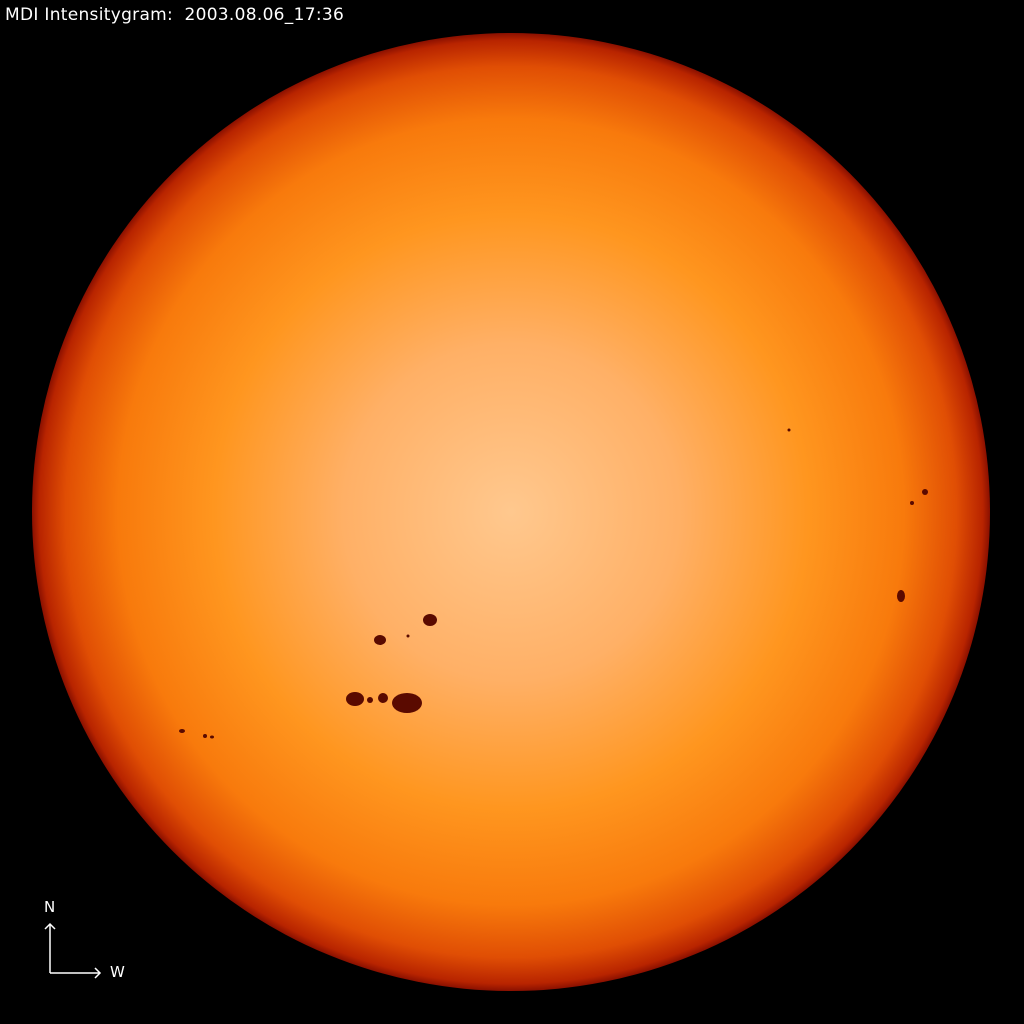 This screenshot has width=1024, height=1024. What do you see at coordinates (117, 972) in the screenshot?
I see `west-label: W` at bounding box center [117, 972].